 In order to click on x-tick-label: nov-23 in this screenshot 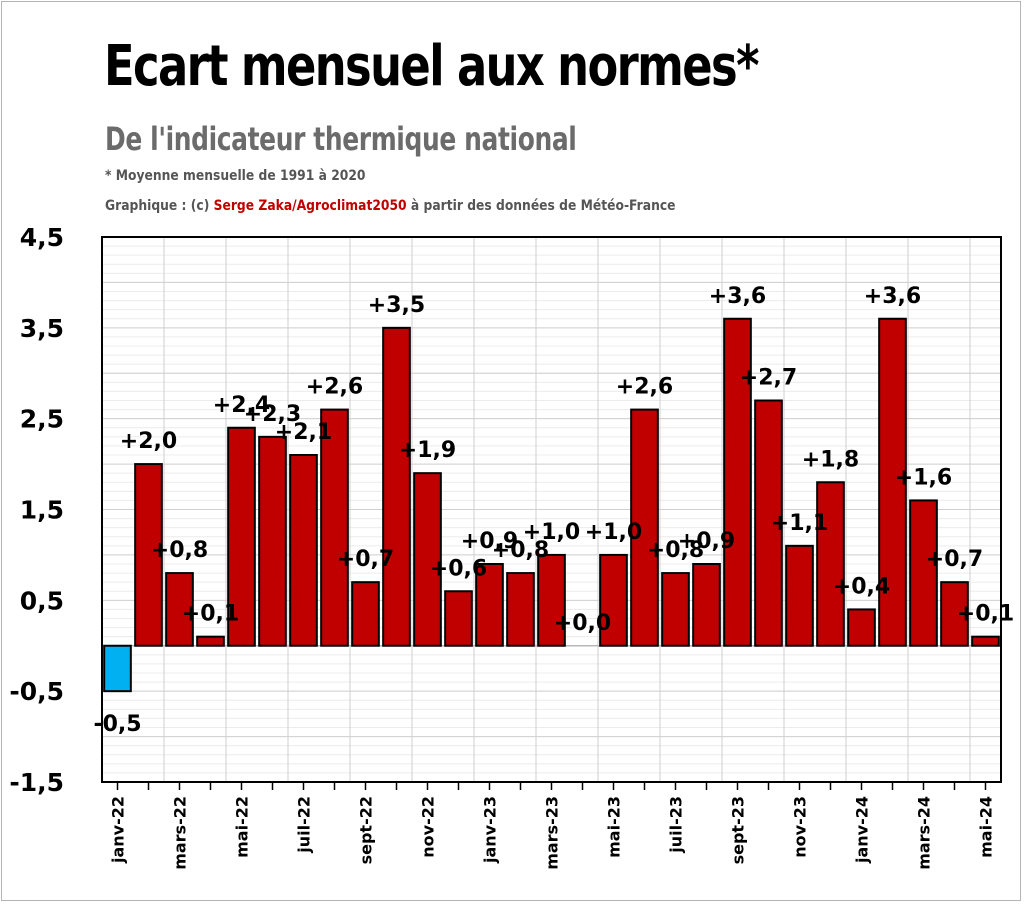, I will do `click(800, 827)`.